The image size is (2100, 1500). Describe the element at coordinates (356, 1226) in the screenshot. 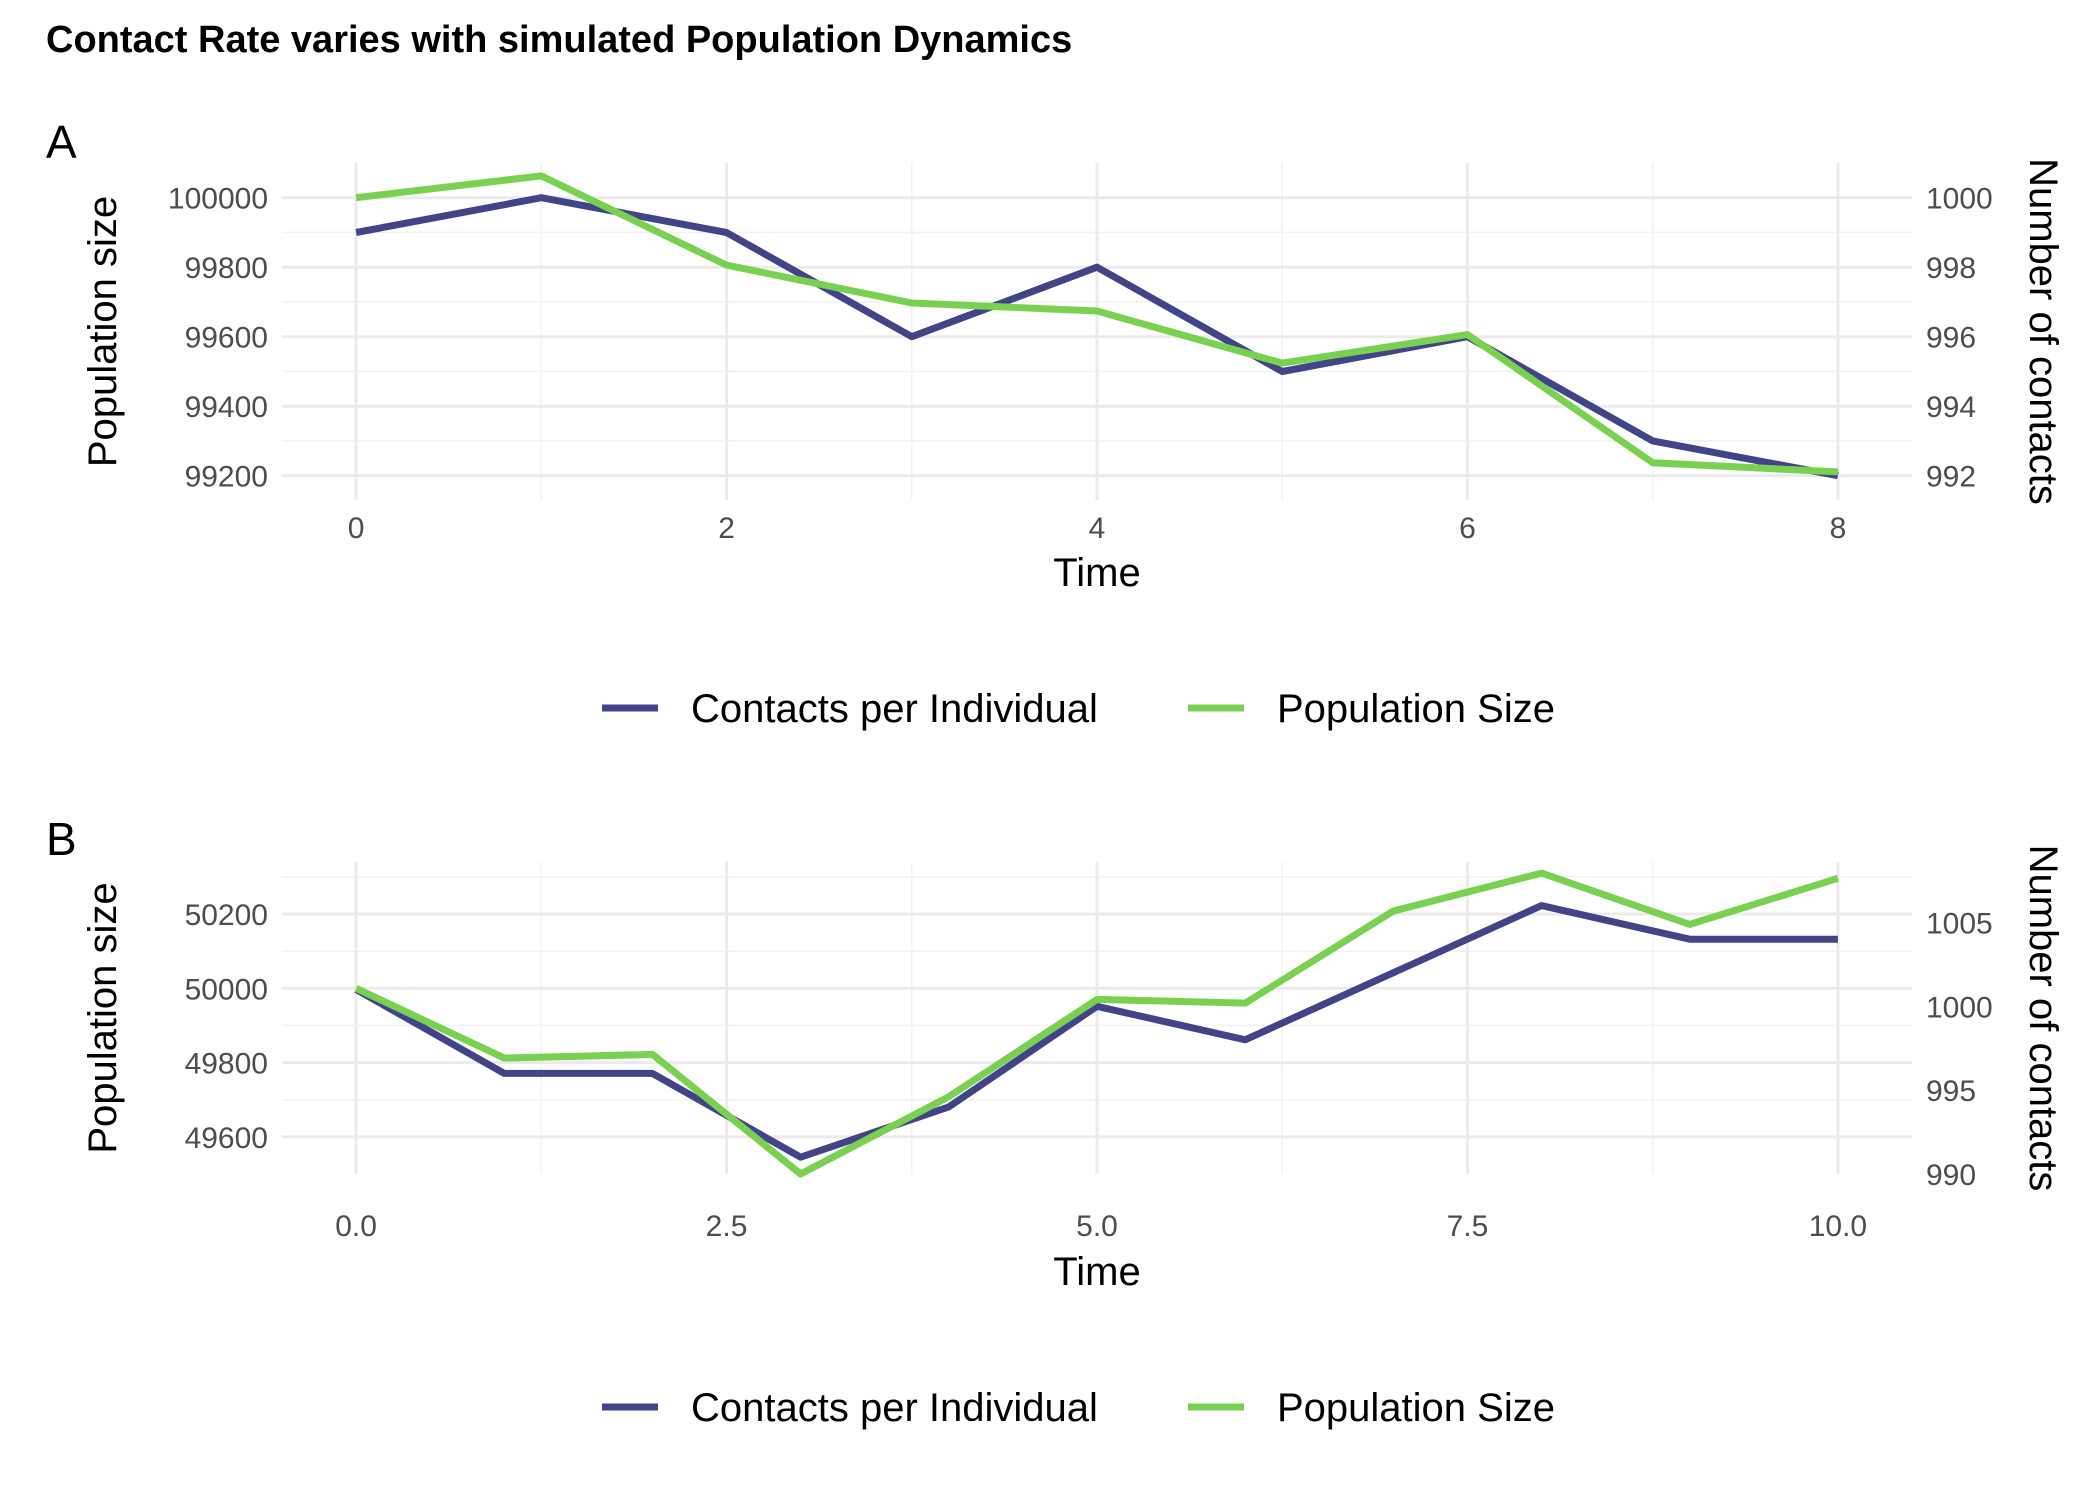

I see `x-tick-label: 0.0` at that location.